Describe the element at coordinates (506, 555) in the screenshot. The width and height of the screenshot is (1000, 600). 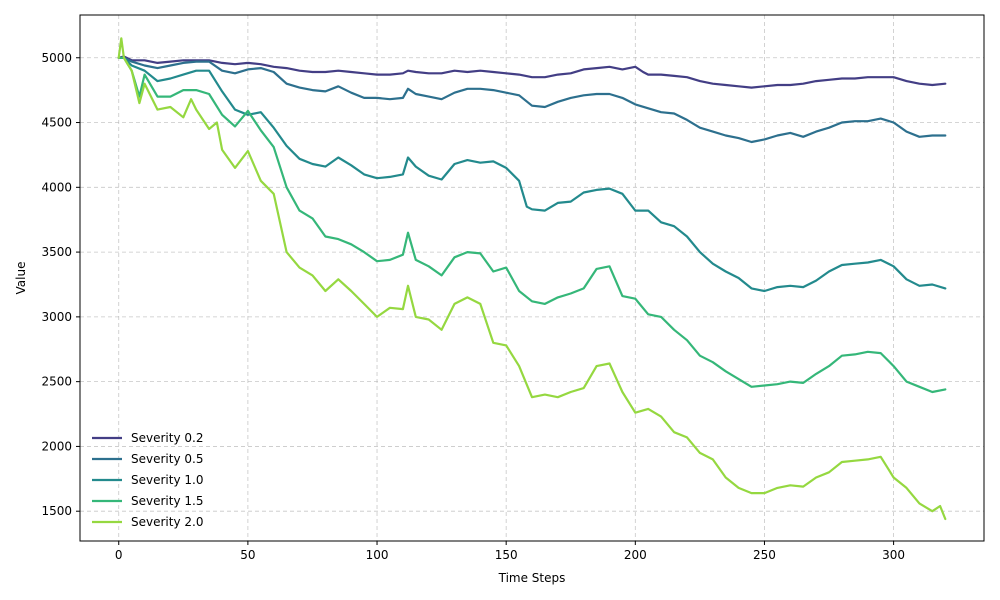
I see `x-tick-label: 150` at that location.